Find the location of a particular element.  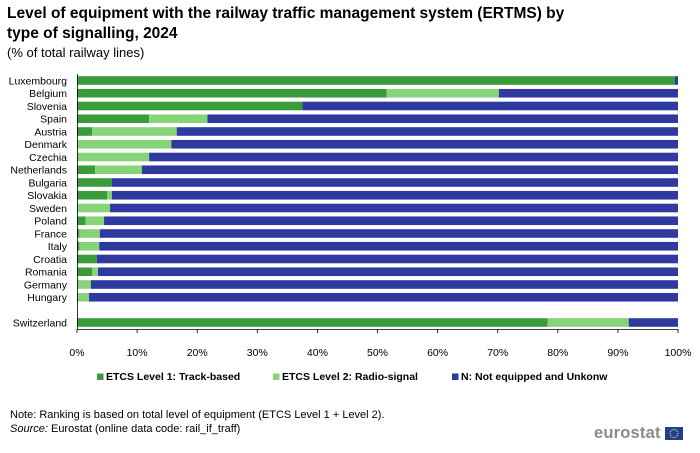

category-label: Slovenia is located at coordinates (47, 107).